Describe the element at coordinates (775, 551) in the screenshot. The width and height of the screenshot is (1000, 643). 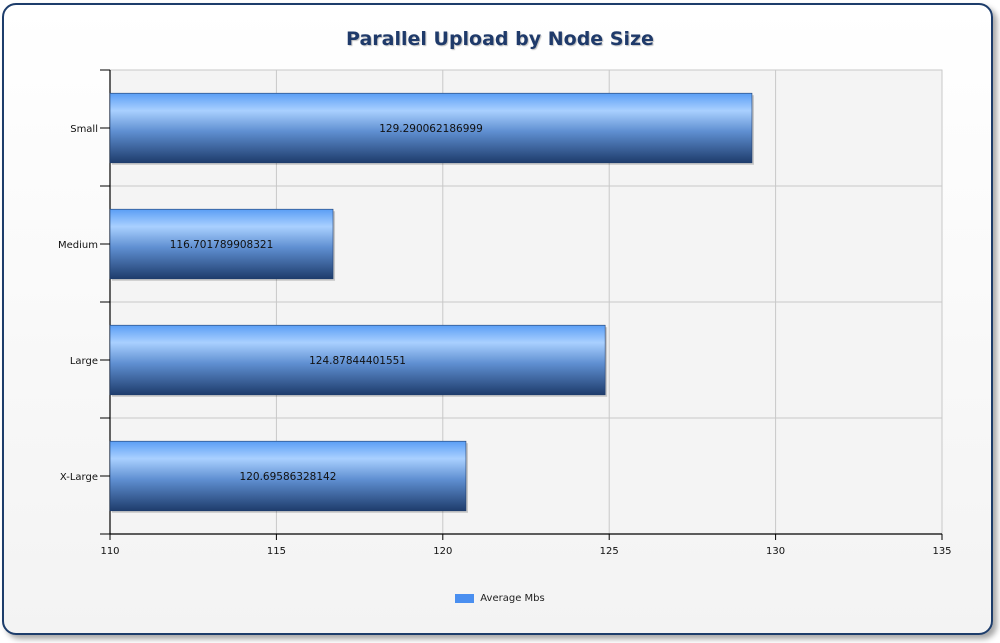
I see `x-tick-label: 130` at that location.